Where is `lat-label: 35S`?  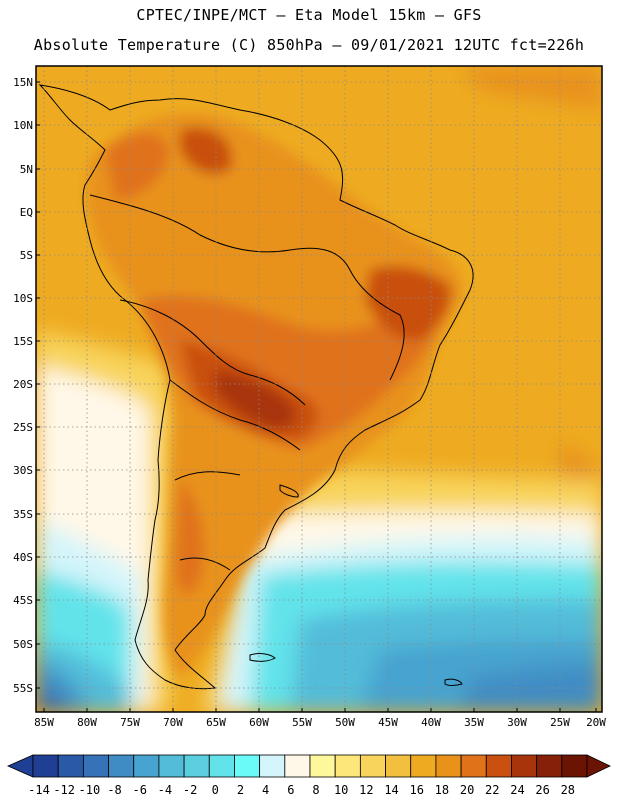
lat-label: 35S is located at coordinates (23, 514).